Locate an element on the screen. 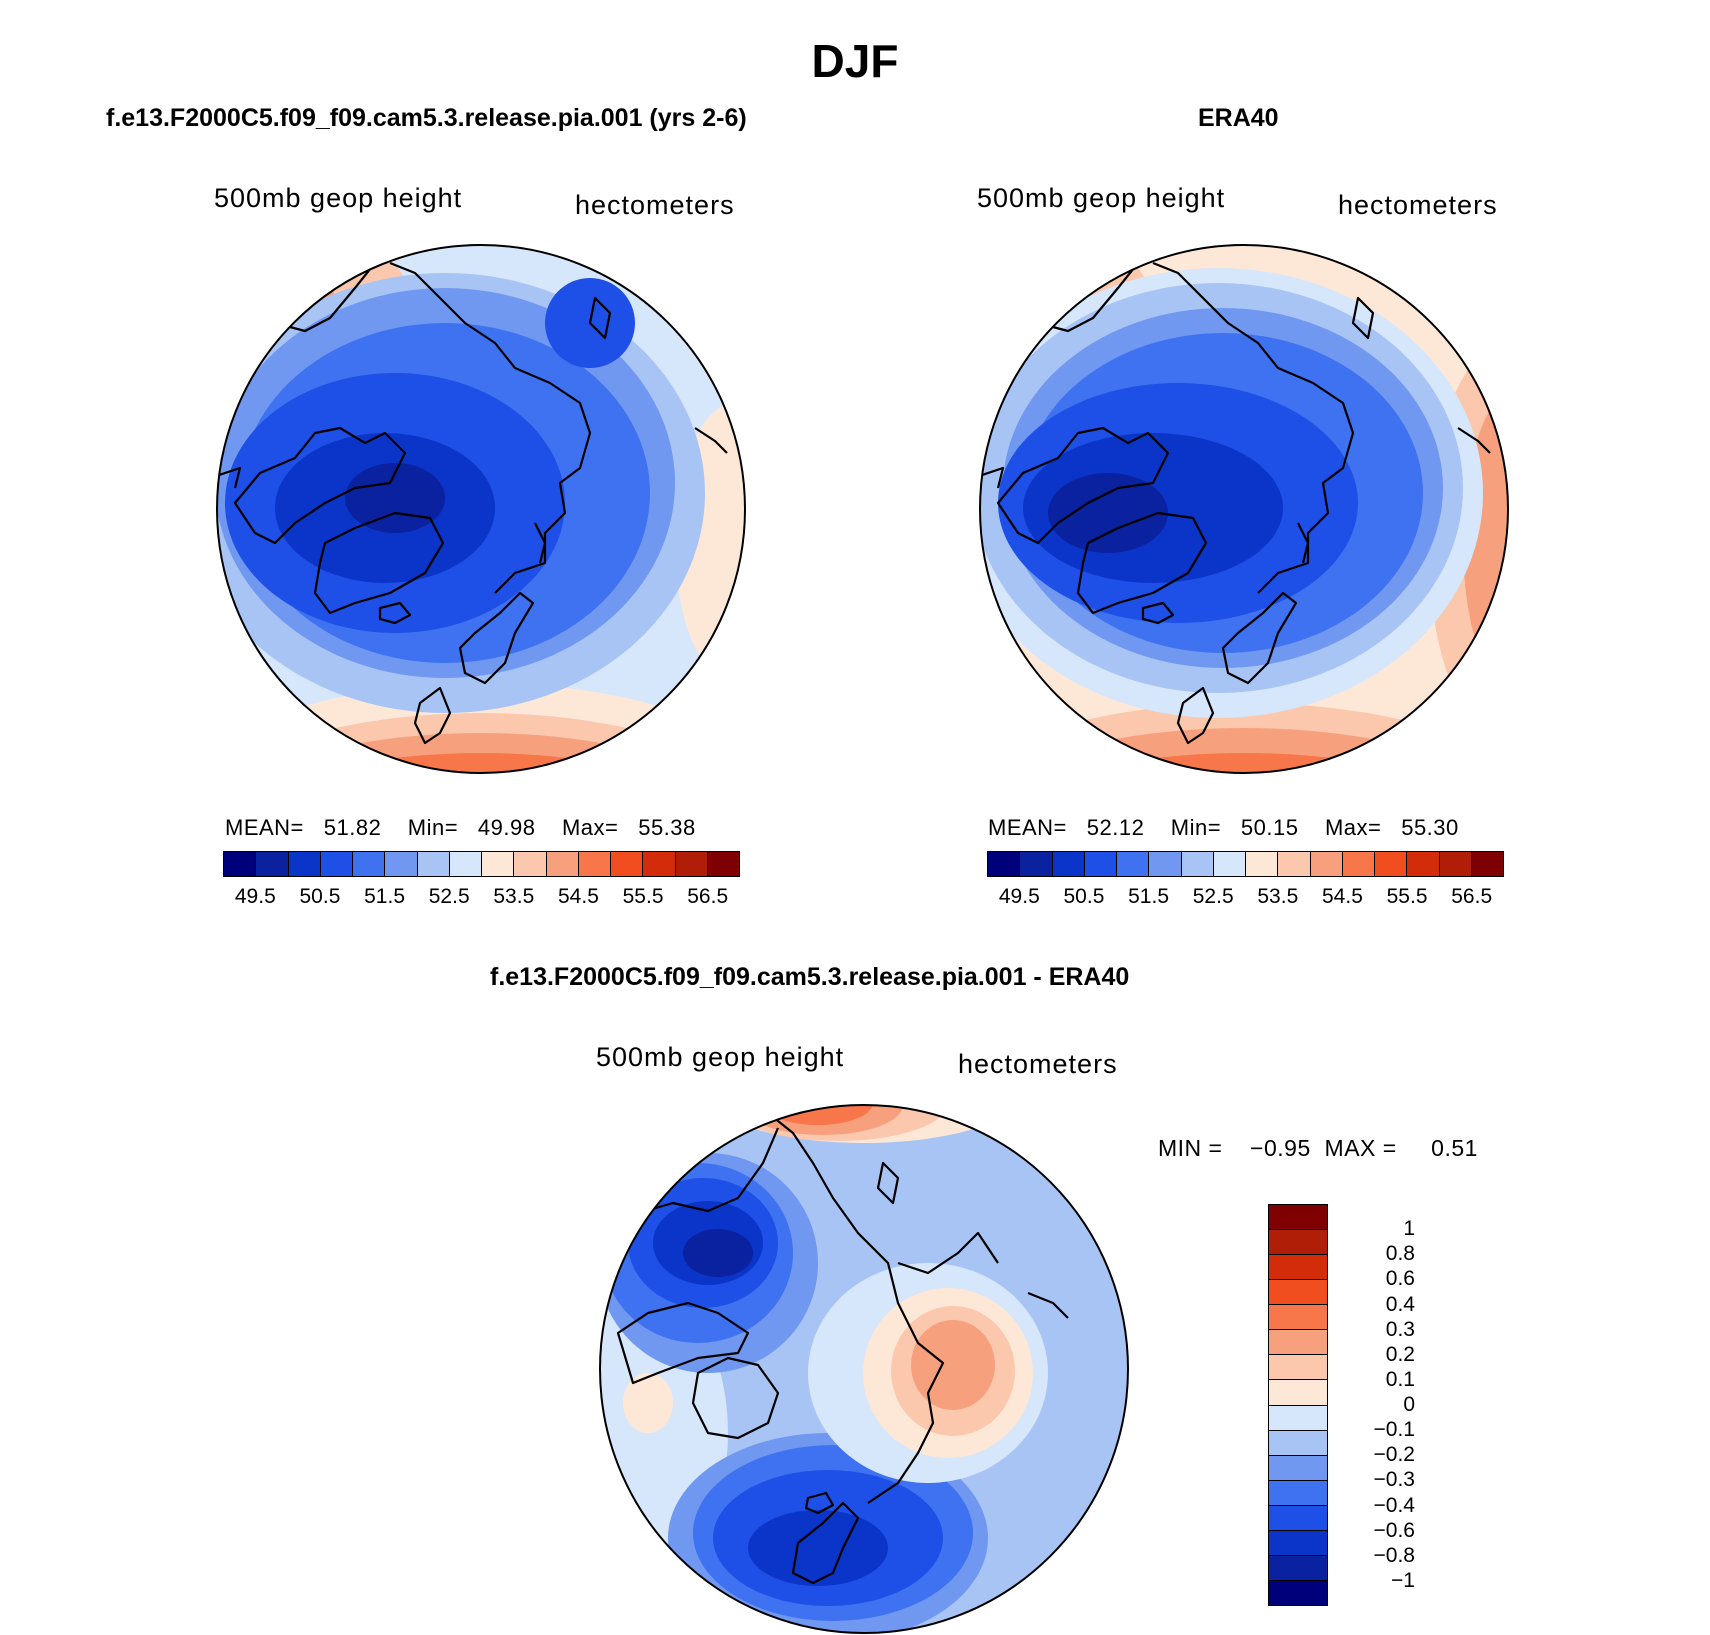 The height and width of the screenshot is (1635, 1710). panel3-coast-alaska is located at coordinates (708, 1171).